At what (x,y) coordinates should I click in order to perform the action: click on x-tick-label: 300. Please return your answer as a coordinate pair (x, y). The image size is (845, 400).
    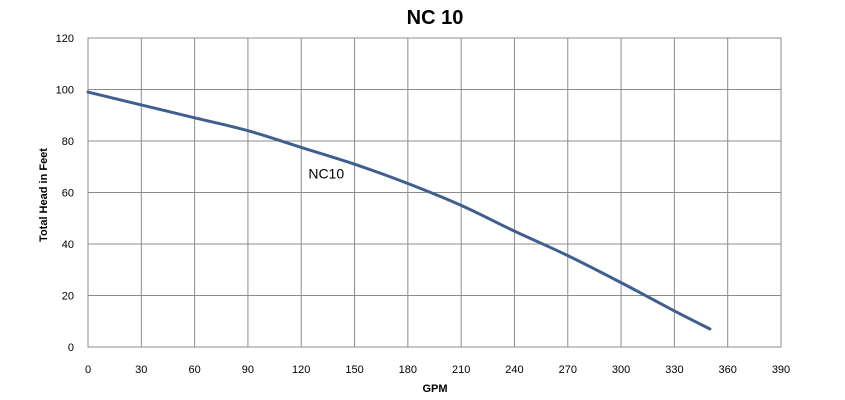
    Looking at the image, I should click on (621, 370).